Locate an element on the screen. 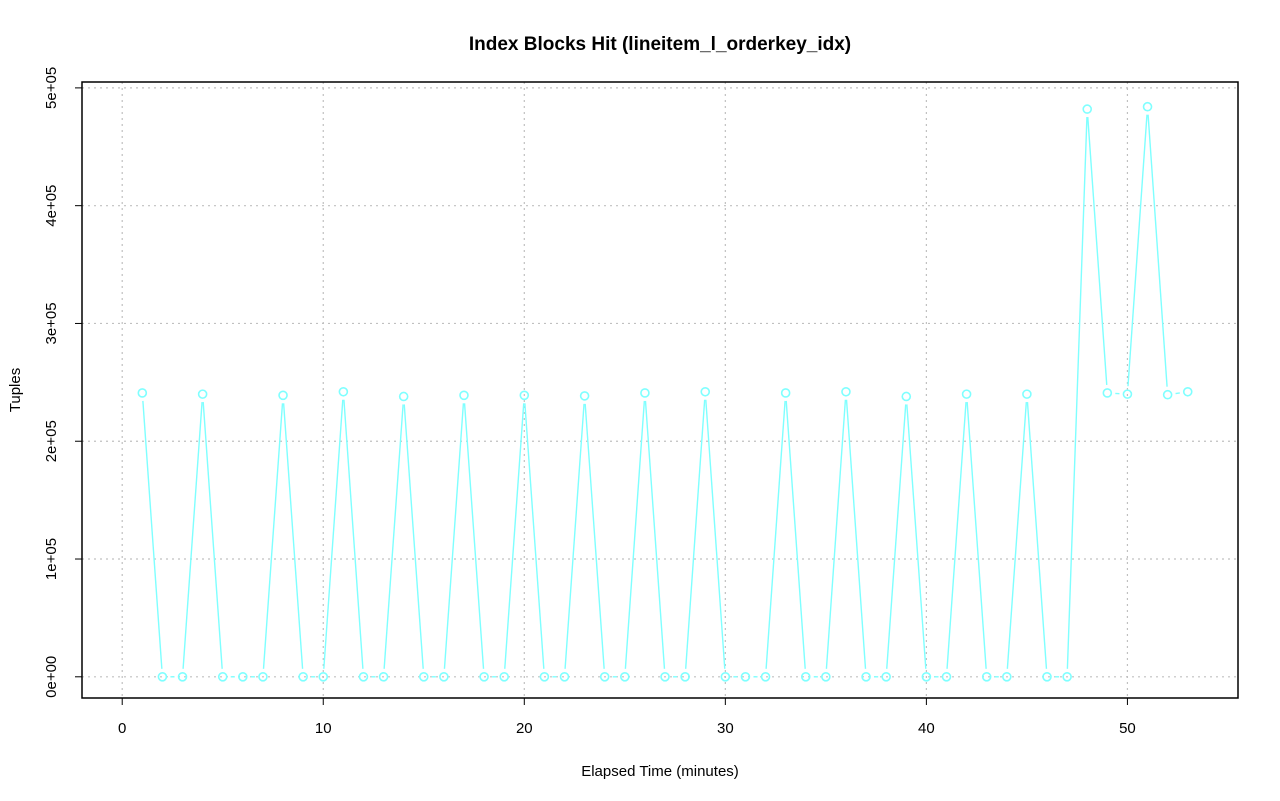 This screenshot has height=801, width=1280. y-tick-label: 2e+05 is located at coordinates (51, 441).